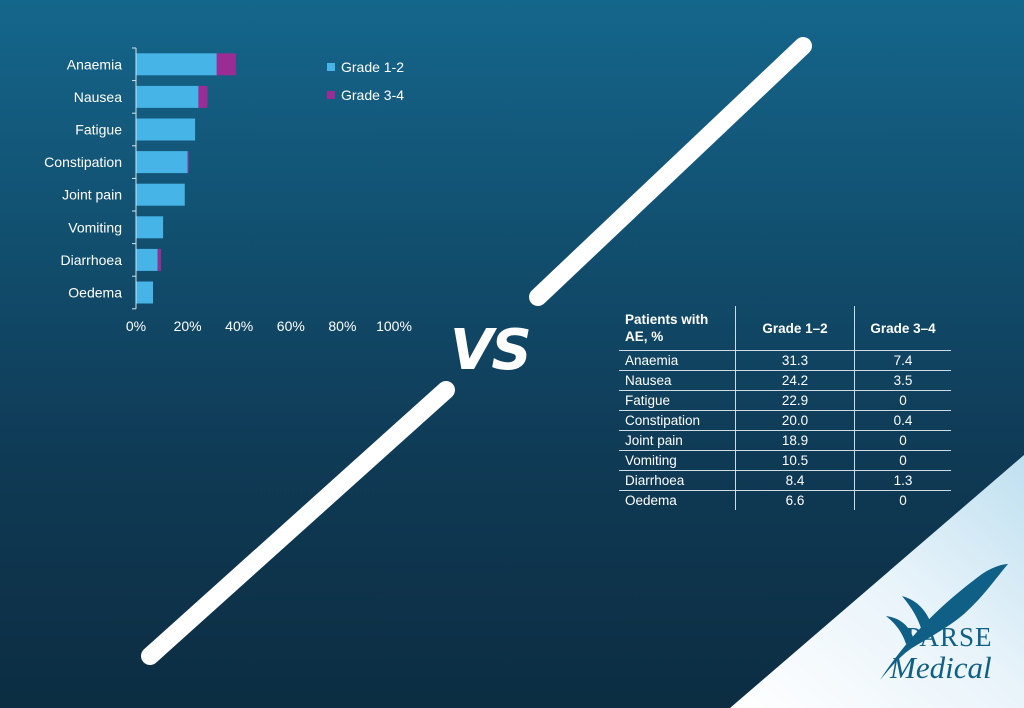 This screenshot has width=1024, height=708. Describe the element at coordinates (795, 380) in the screenshot. I see `table-cell: 24.2` at that location.